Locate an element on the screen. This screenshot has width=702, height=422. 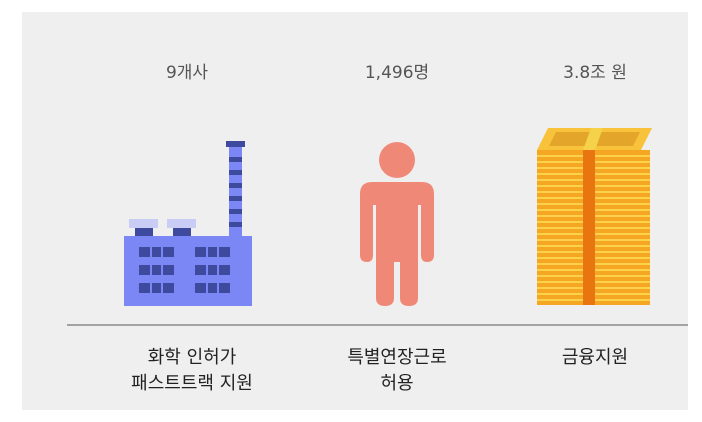
label-text: 금융지원 is located at coordinates (595, 357).